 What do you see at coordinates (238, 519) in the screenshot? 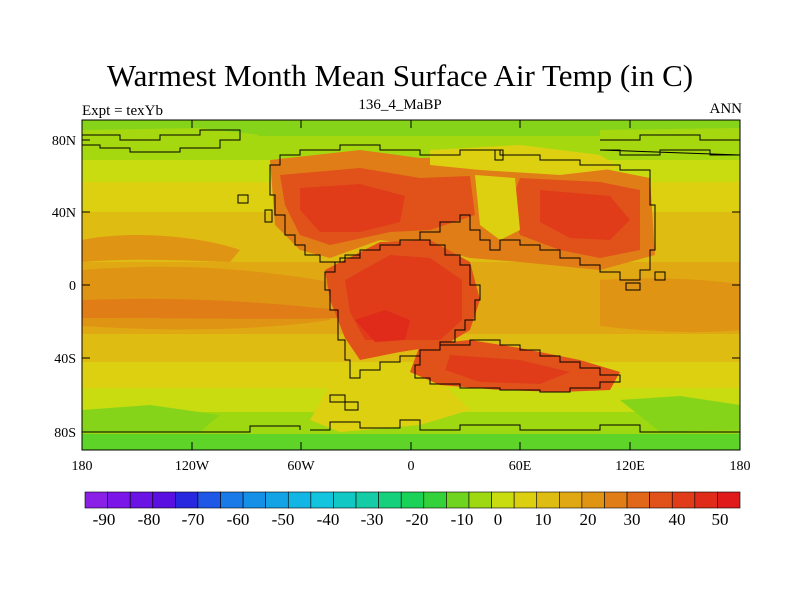
I see `colorbar-label: -60` at bounding box center [238, 519].